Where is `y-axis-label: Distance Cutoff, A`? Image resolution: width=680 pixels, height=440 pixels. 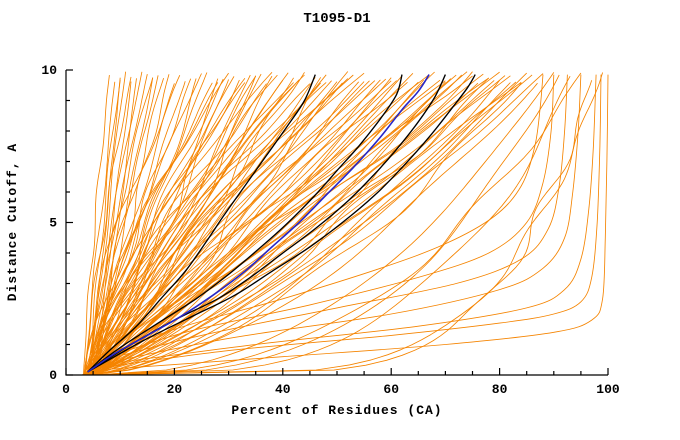
y-axis-label: Distance Cutoff, A is located at coordinates (12, 222).